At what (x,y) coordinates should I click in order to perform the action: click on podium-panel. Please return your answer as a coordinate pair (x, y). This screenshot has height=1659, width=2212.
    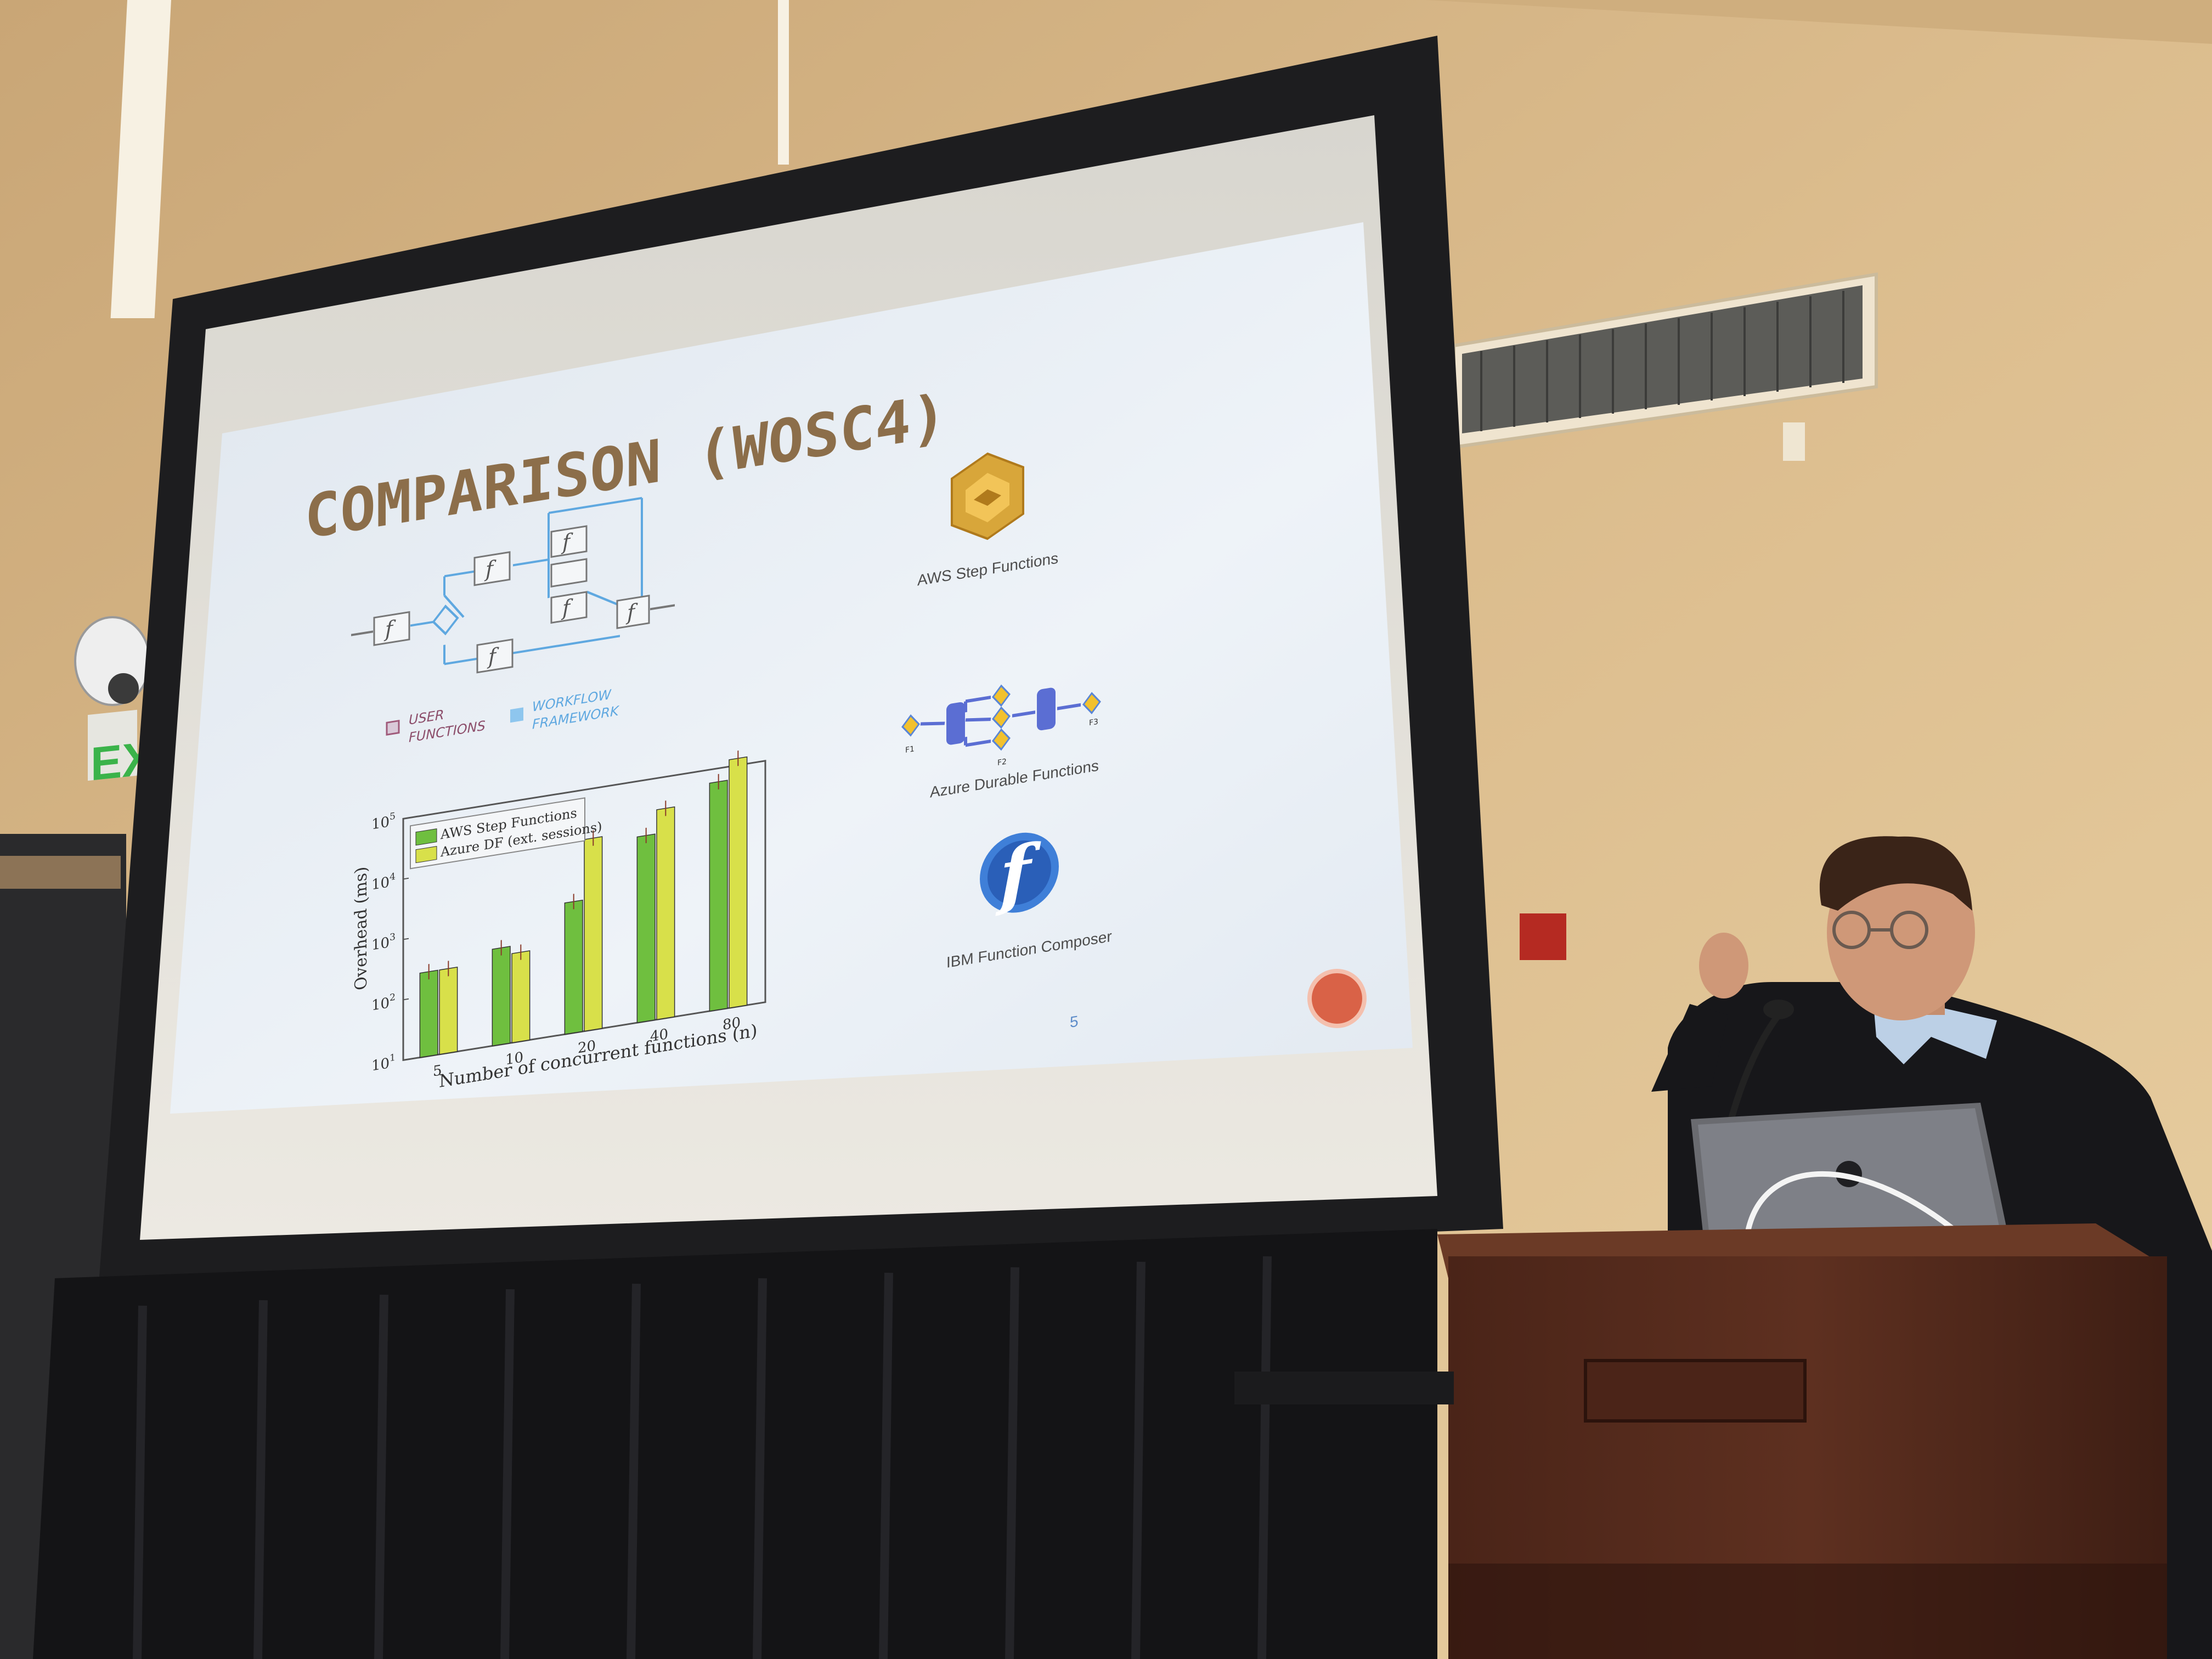
    Looking at the image, I should click on (1696, 1391).